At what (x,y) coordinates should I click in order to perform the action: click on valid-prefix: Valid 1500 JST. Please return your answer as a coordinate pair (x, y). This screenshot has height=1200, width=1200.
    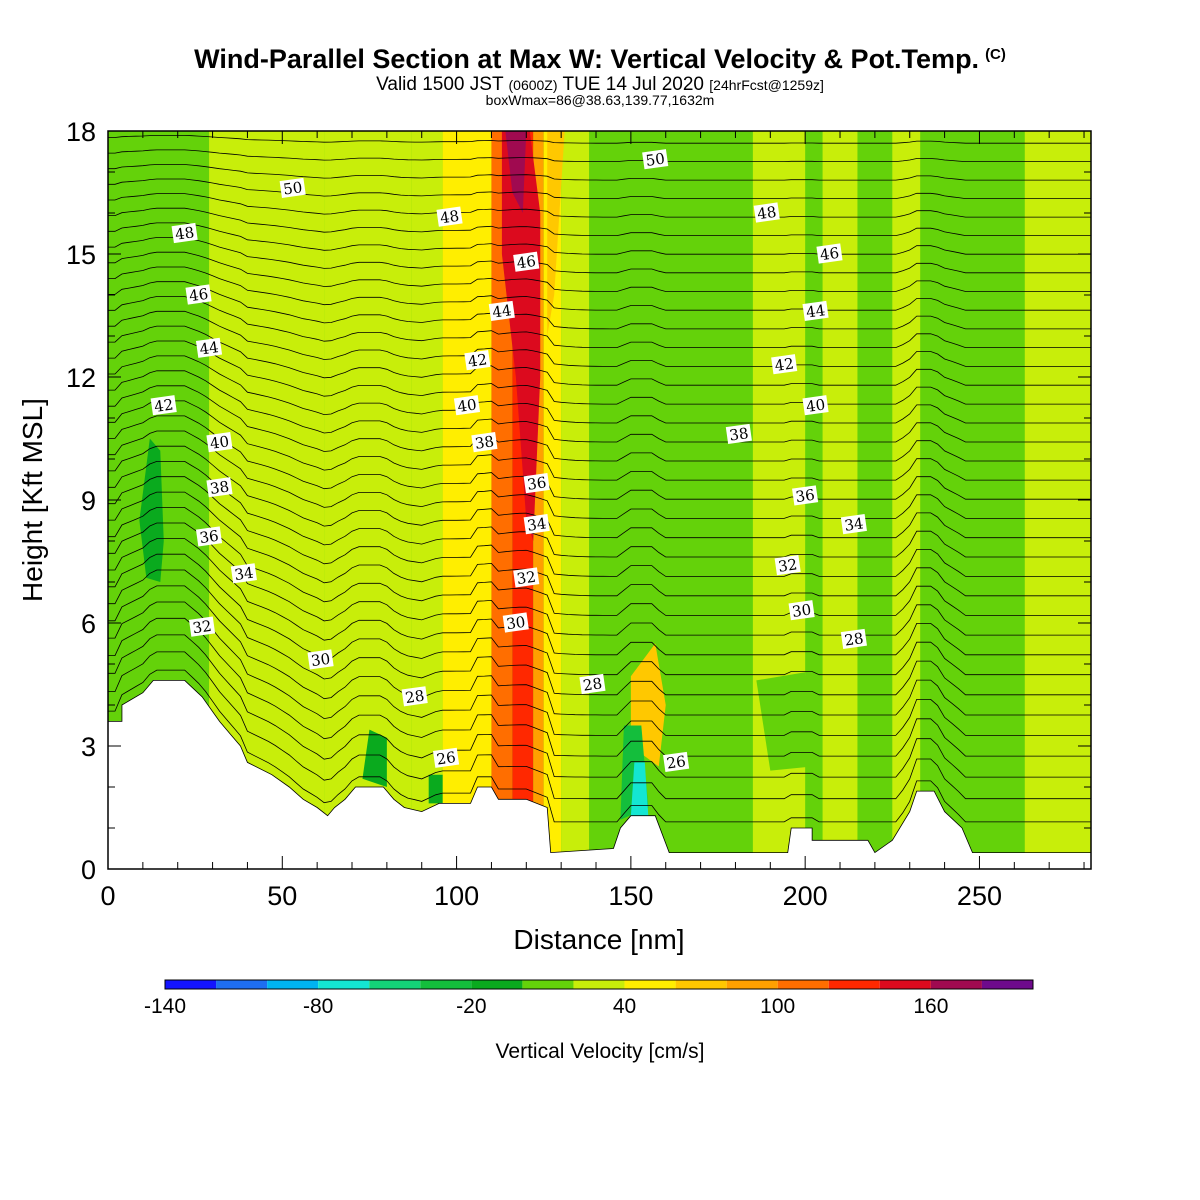
    Looking at the image, I should click on (440, 84).